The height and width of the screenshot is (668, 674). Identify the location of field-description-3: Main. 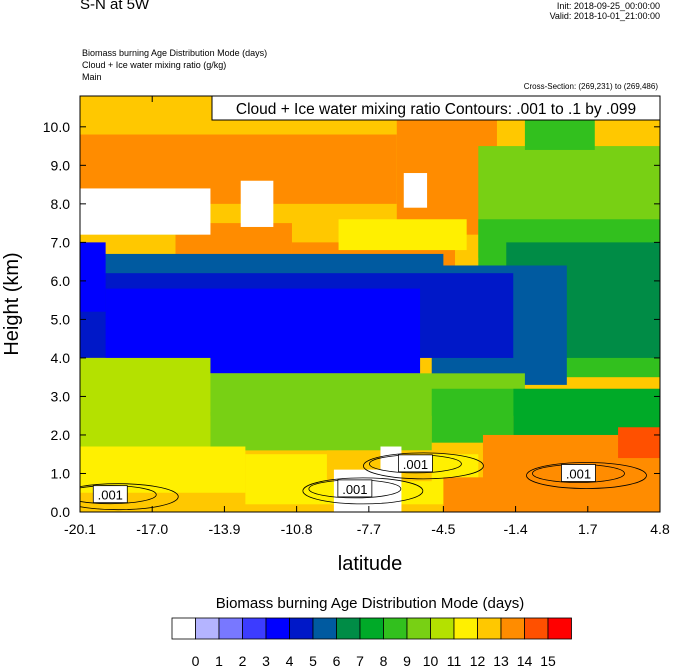
(92, 77).